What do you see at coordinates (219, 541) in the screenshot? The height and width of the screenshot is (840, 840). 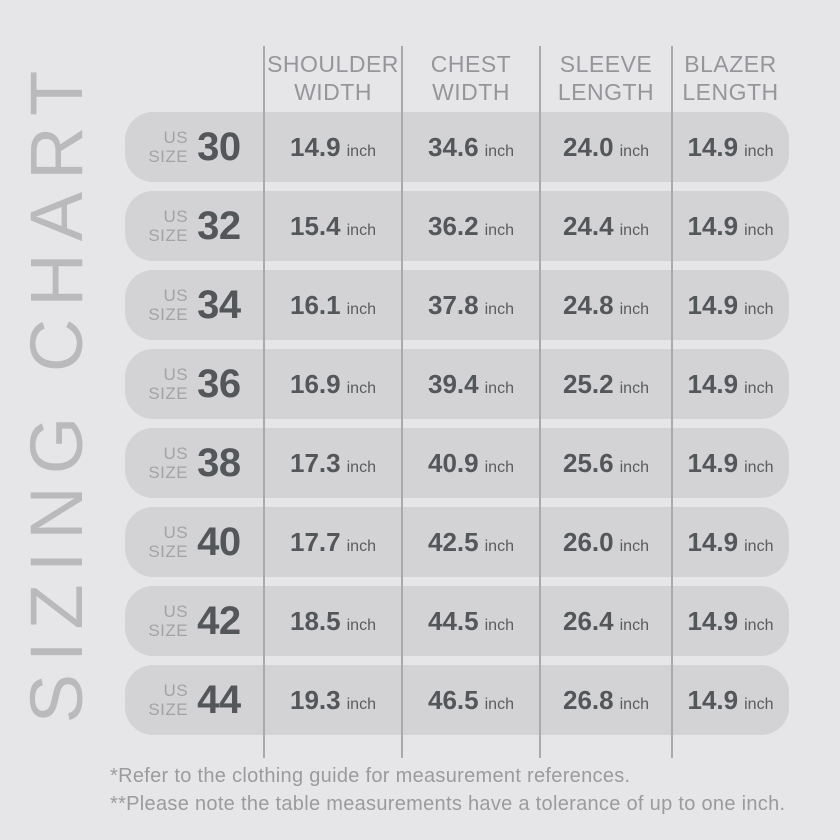 I see `size-value: 40` at bounding box center [219, 541].